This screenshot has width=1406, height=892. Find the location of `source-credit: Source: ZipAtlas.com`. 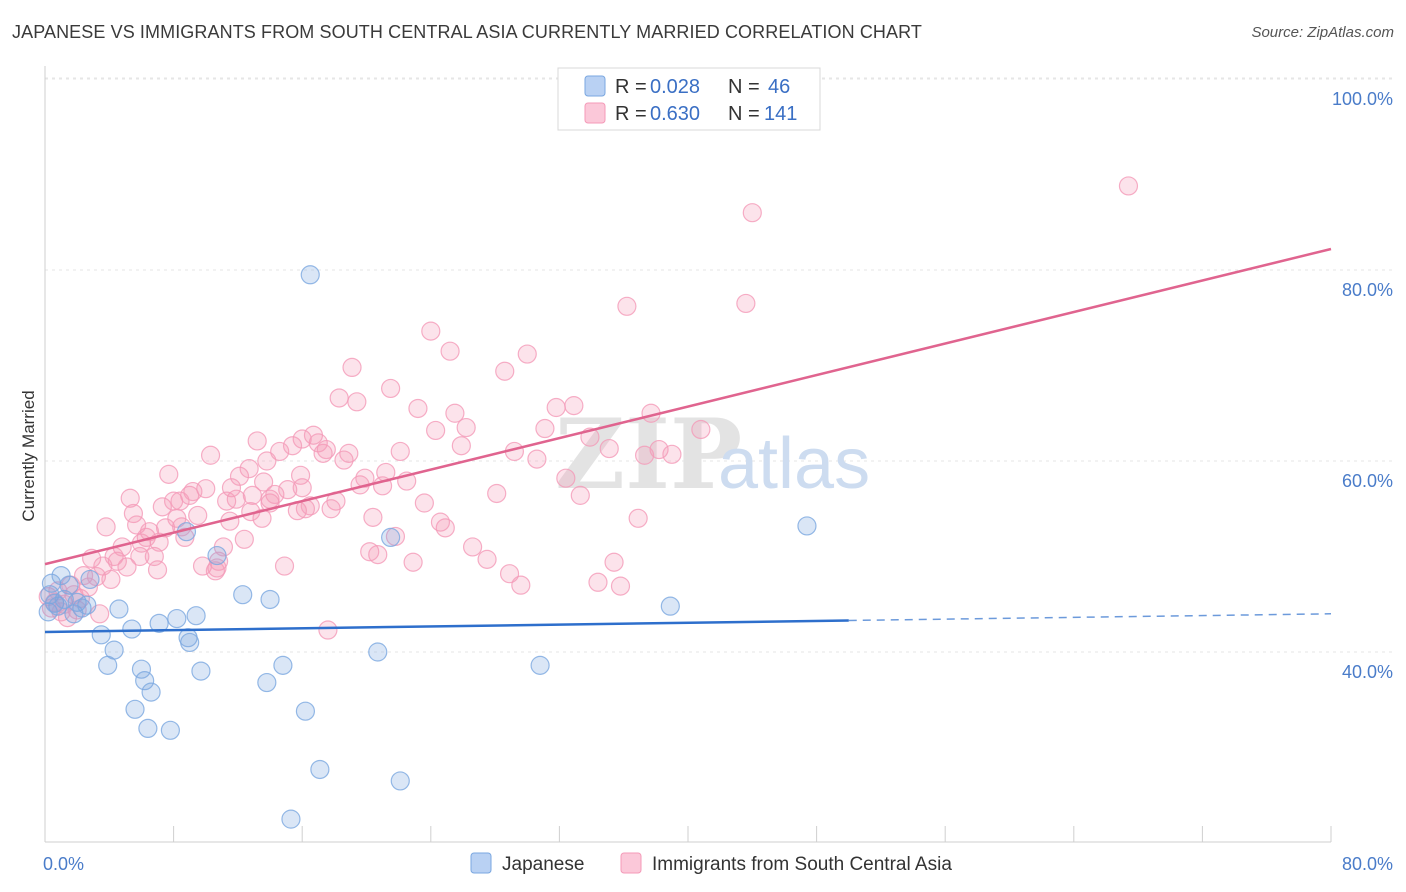

source-credit: Source: ZipAtlas.com is located at coordinates (1322, 32).